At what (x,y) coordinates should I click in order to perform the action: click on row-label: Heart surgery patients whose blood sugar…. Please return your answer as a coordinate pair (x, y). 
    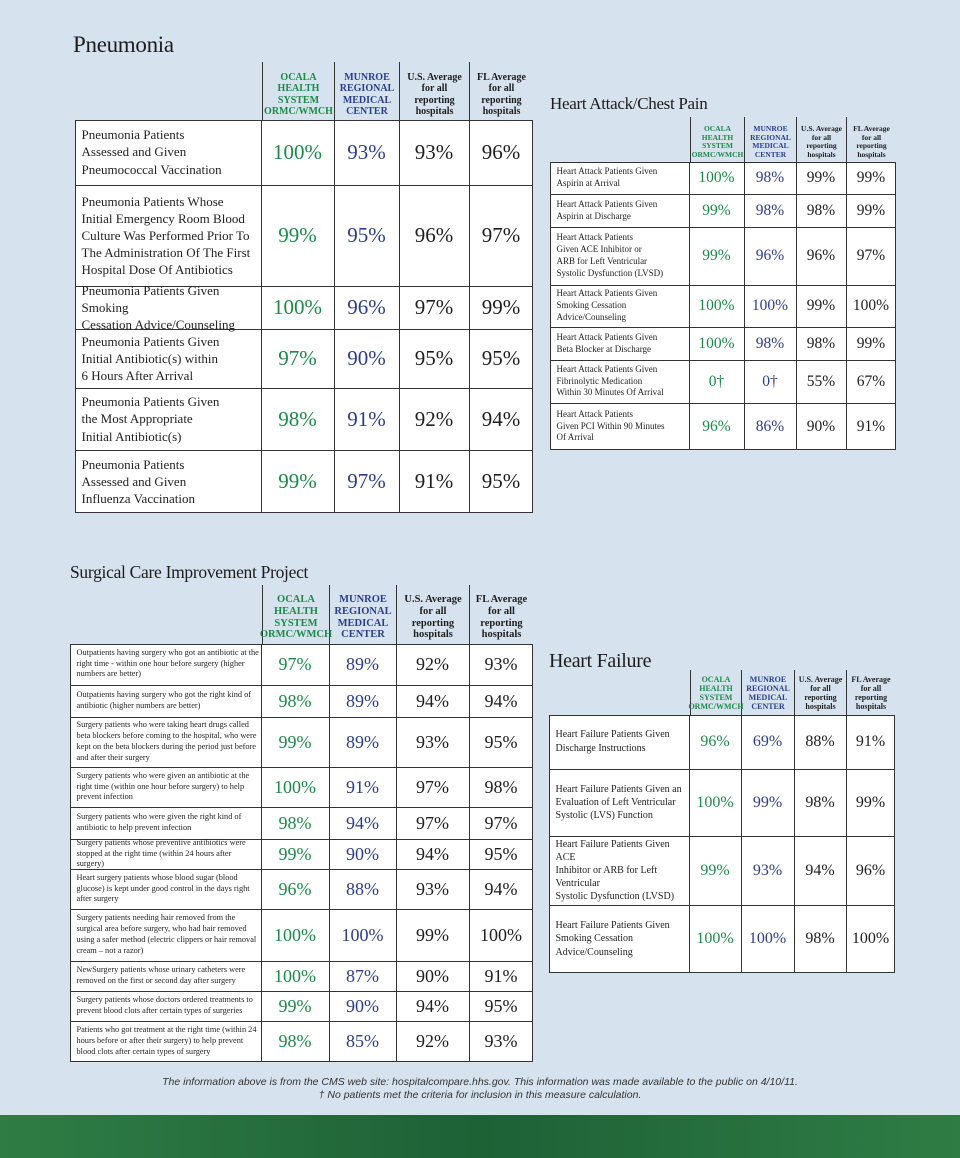
    Looking at the image, I should click on (165, 889).